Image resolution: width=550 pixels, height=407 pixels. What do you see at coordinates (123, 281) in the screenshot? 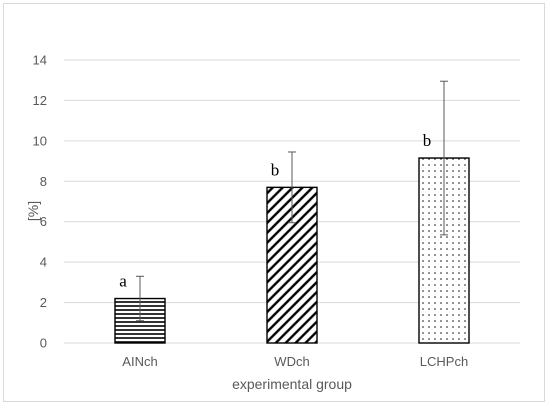
I see `significance-label: a` at bounding box center [123, 281].